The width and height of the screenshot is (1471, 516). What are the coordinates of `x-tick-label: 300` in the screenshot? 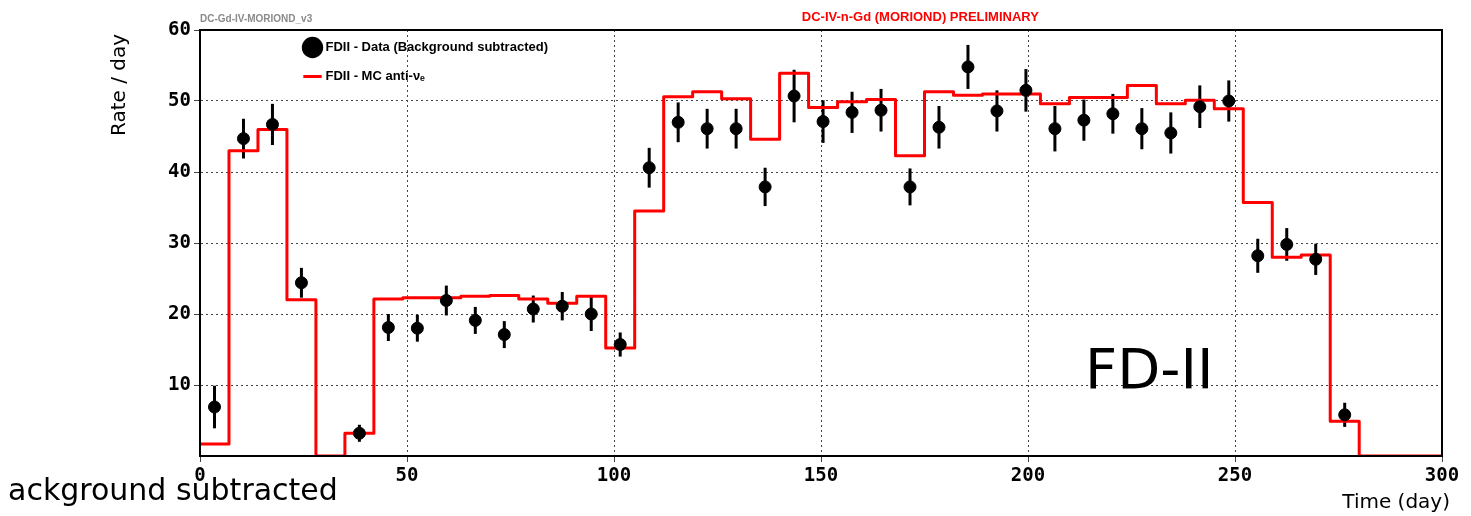 It's located at (1442, 474).